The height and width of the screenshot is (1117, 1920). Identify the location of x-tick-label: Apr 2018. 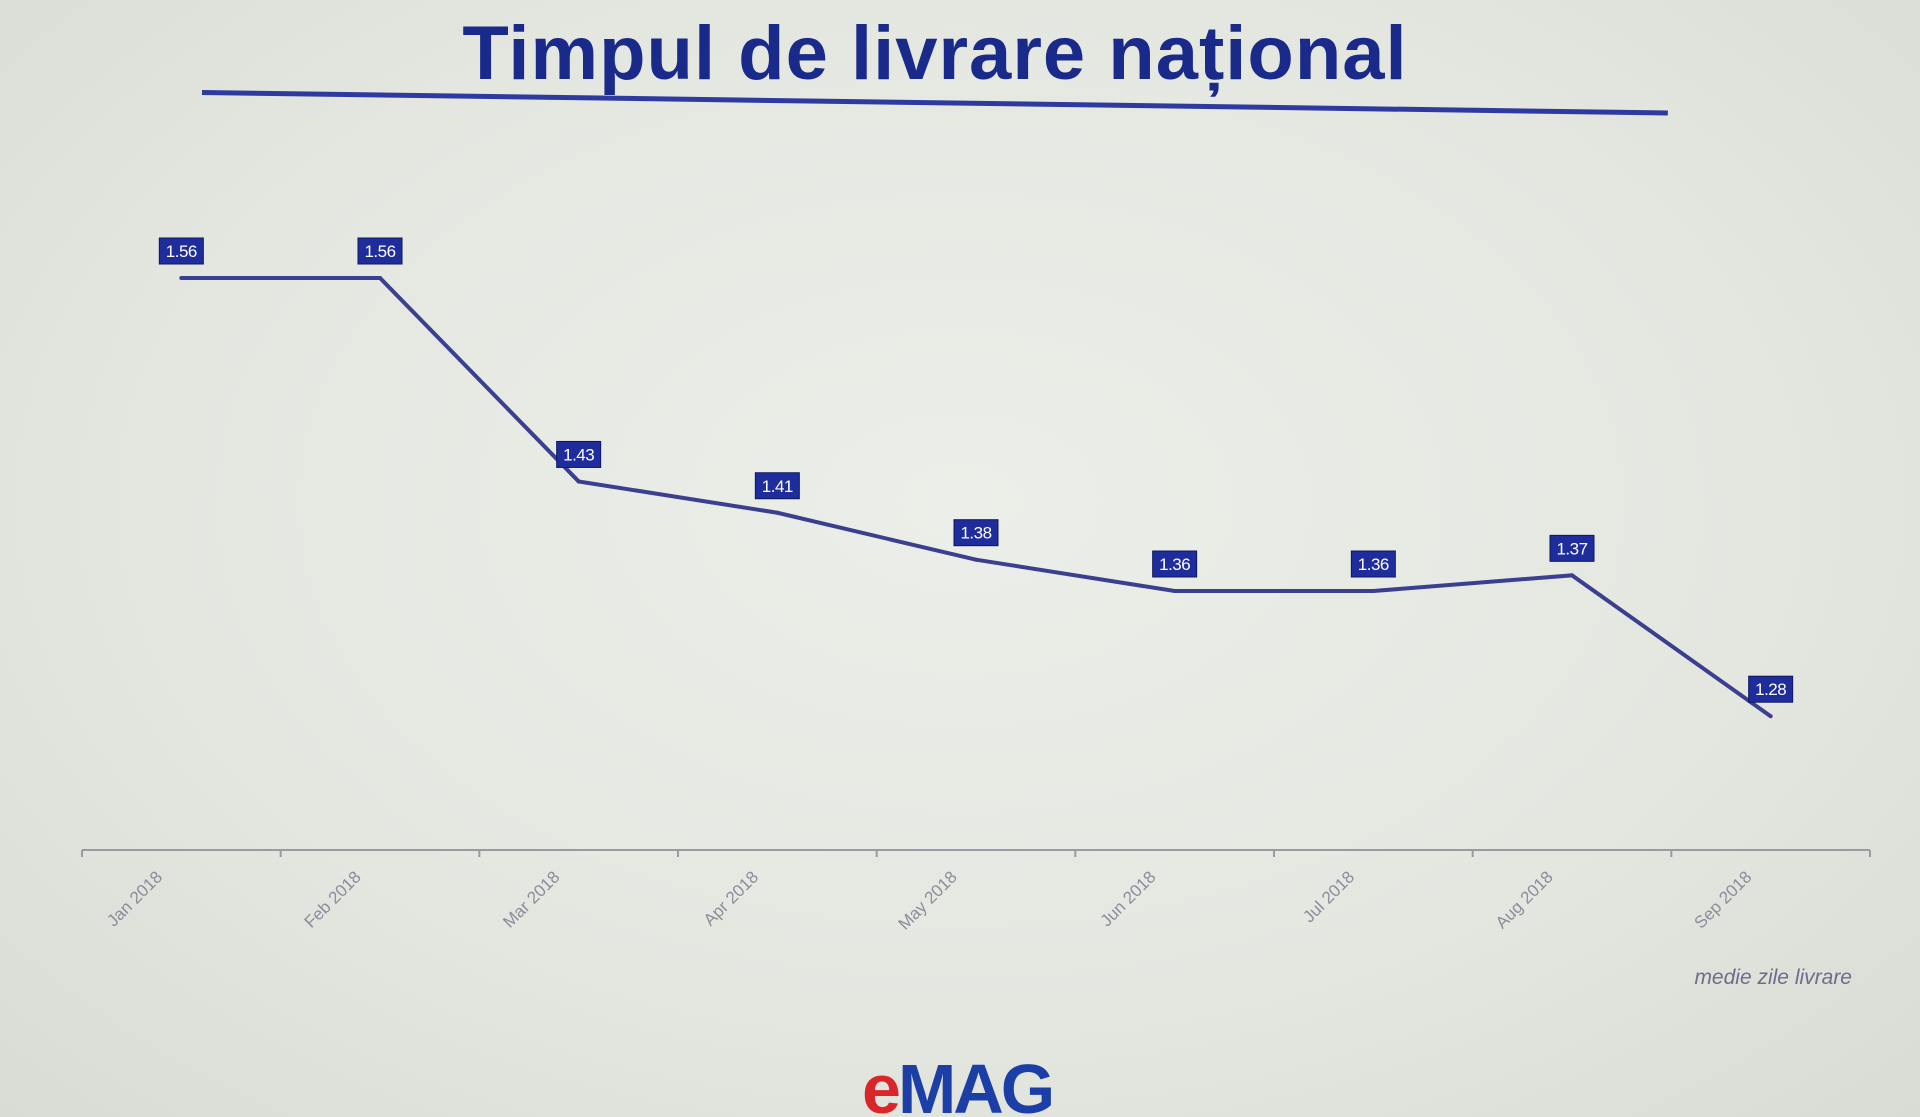
(731, 898).